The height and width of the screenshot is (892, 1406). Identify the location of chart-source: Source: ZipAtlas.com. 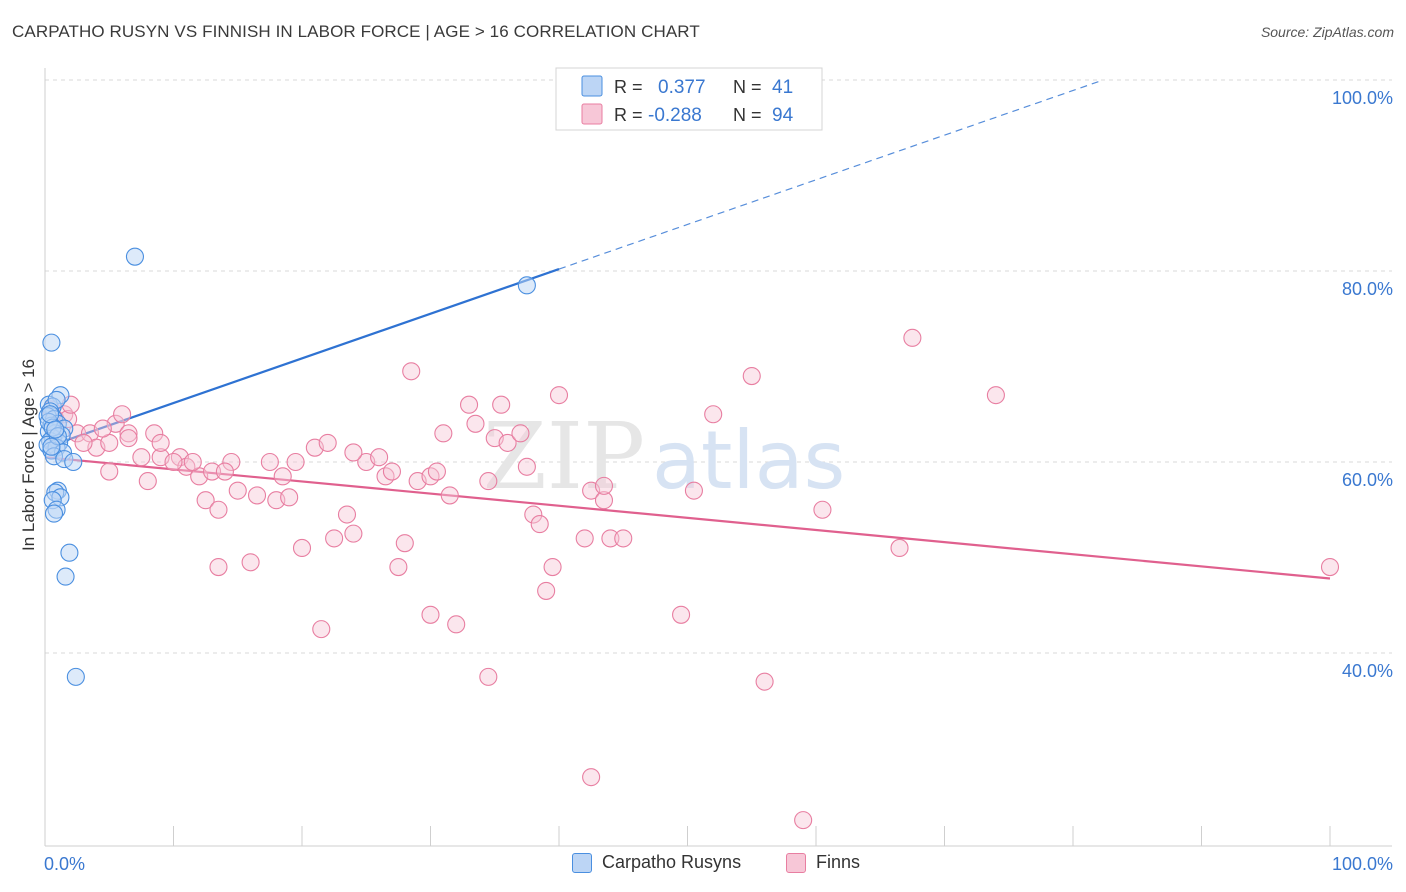
(1327, 32).